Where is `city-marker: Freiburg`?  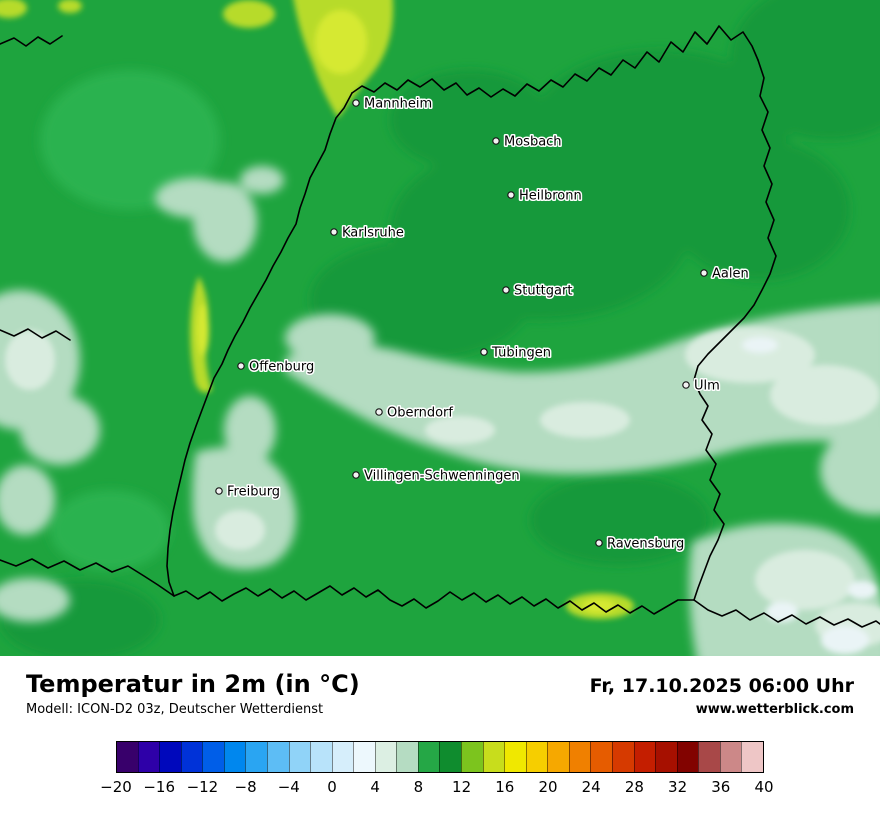
city-marker: Freiburg is located at coordinates (248, 492).